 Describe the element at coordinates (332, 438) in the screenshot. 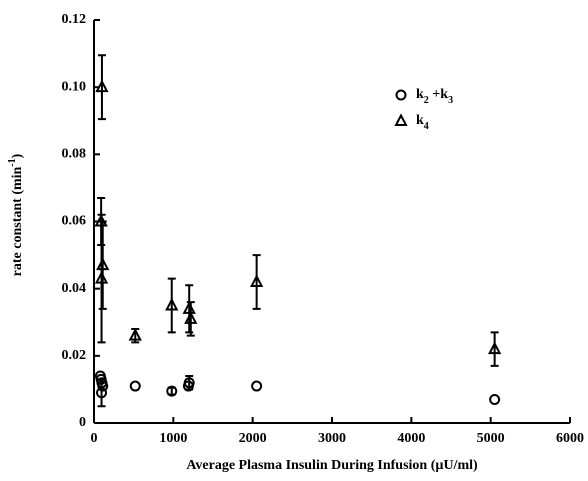

I see `x-tick-label: 3000` at that location.